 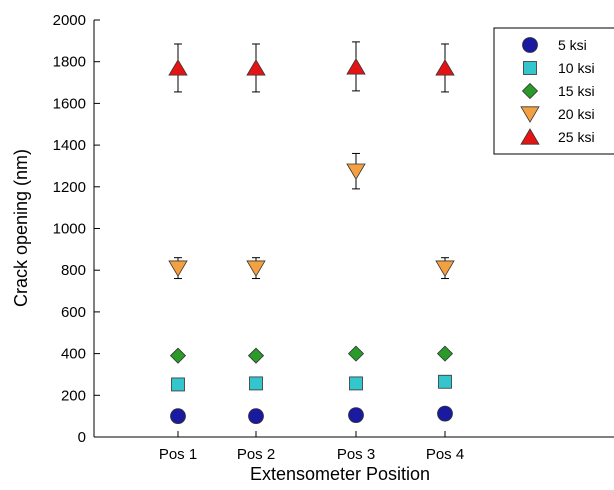 What do you see at coordinates (69, 62) in the screenshot?
I see `y-tick-label: 1800` at bounding box center [69, 62].